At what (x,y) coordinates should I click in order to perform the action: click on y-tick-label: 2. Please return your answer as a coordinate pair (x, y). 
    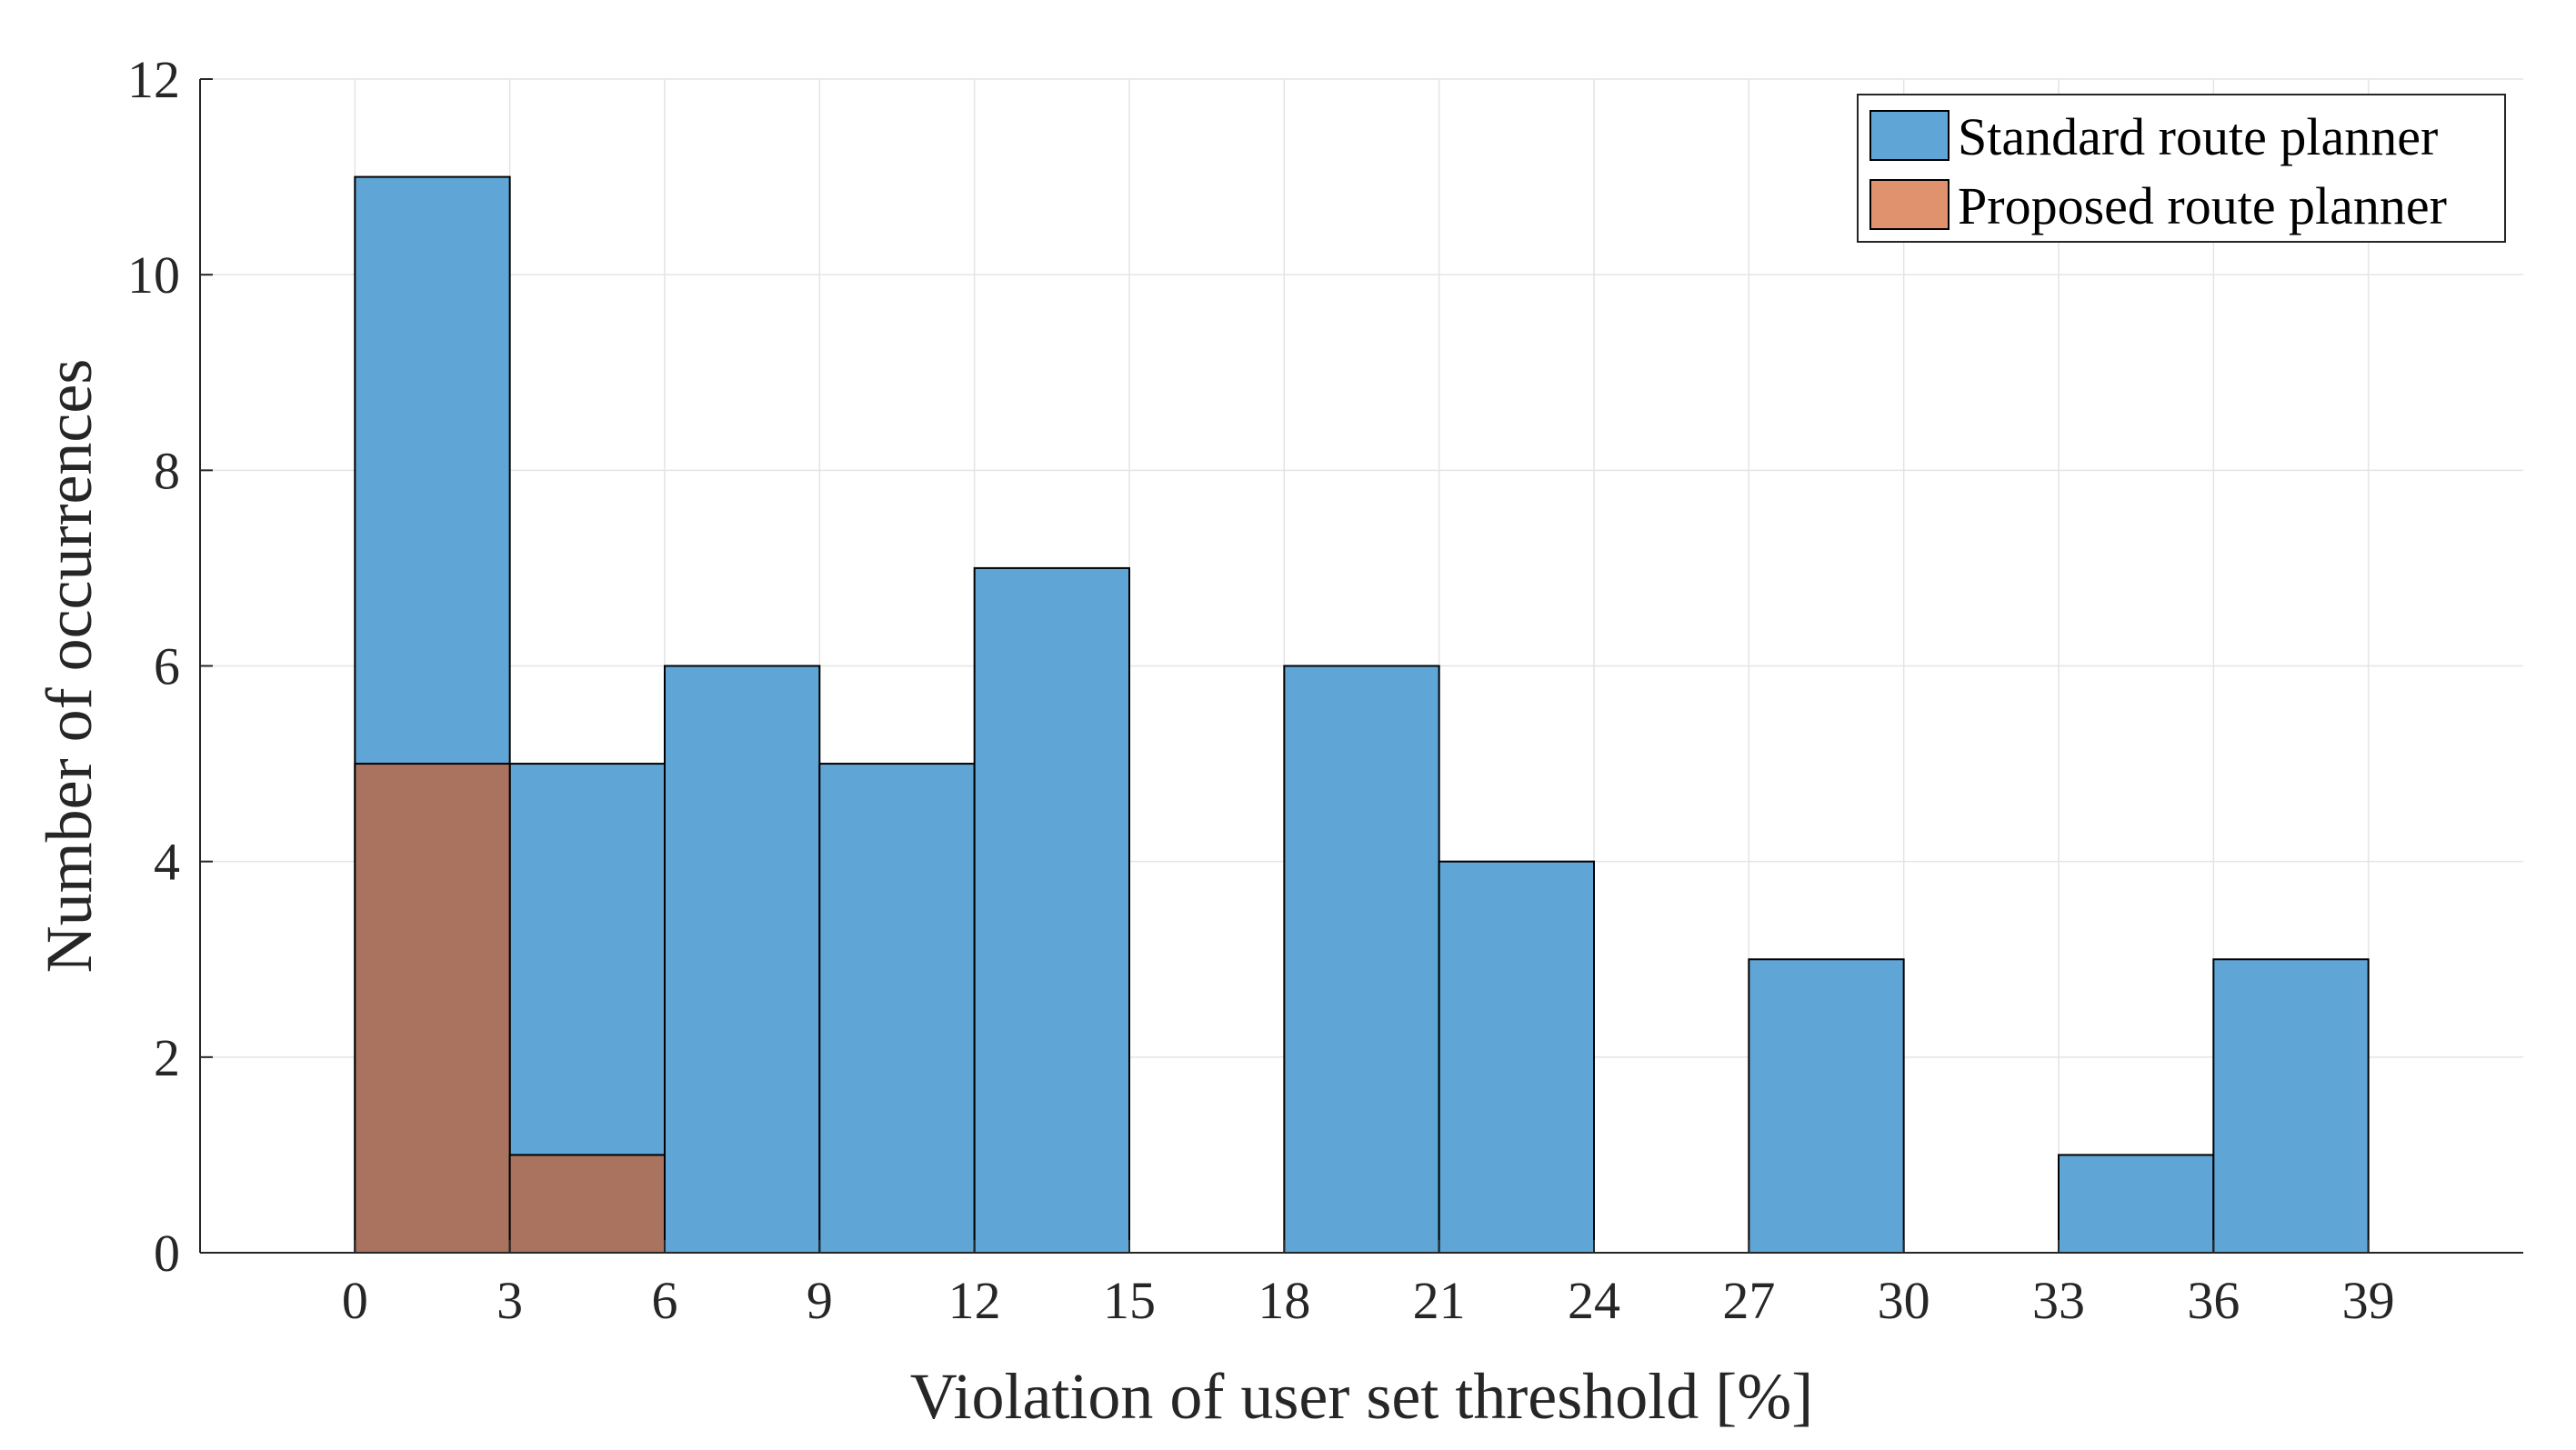
    Looking at the image, I should click on (167, 1057).